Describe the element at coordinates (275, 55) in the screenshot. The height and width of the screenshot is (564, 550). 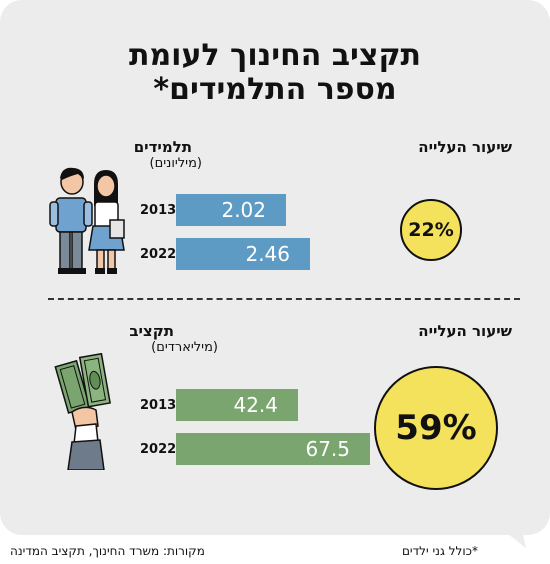
I see `title-line-1: תקציב החינוך לעומת` at that location.